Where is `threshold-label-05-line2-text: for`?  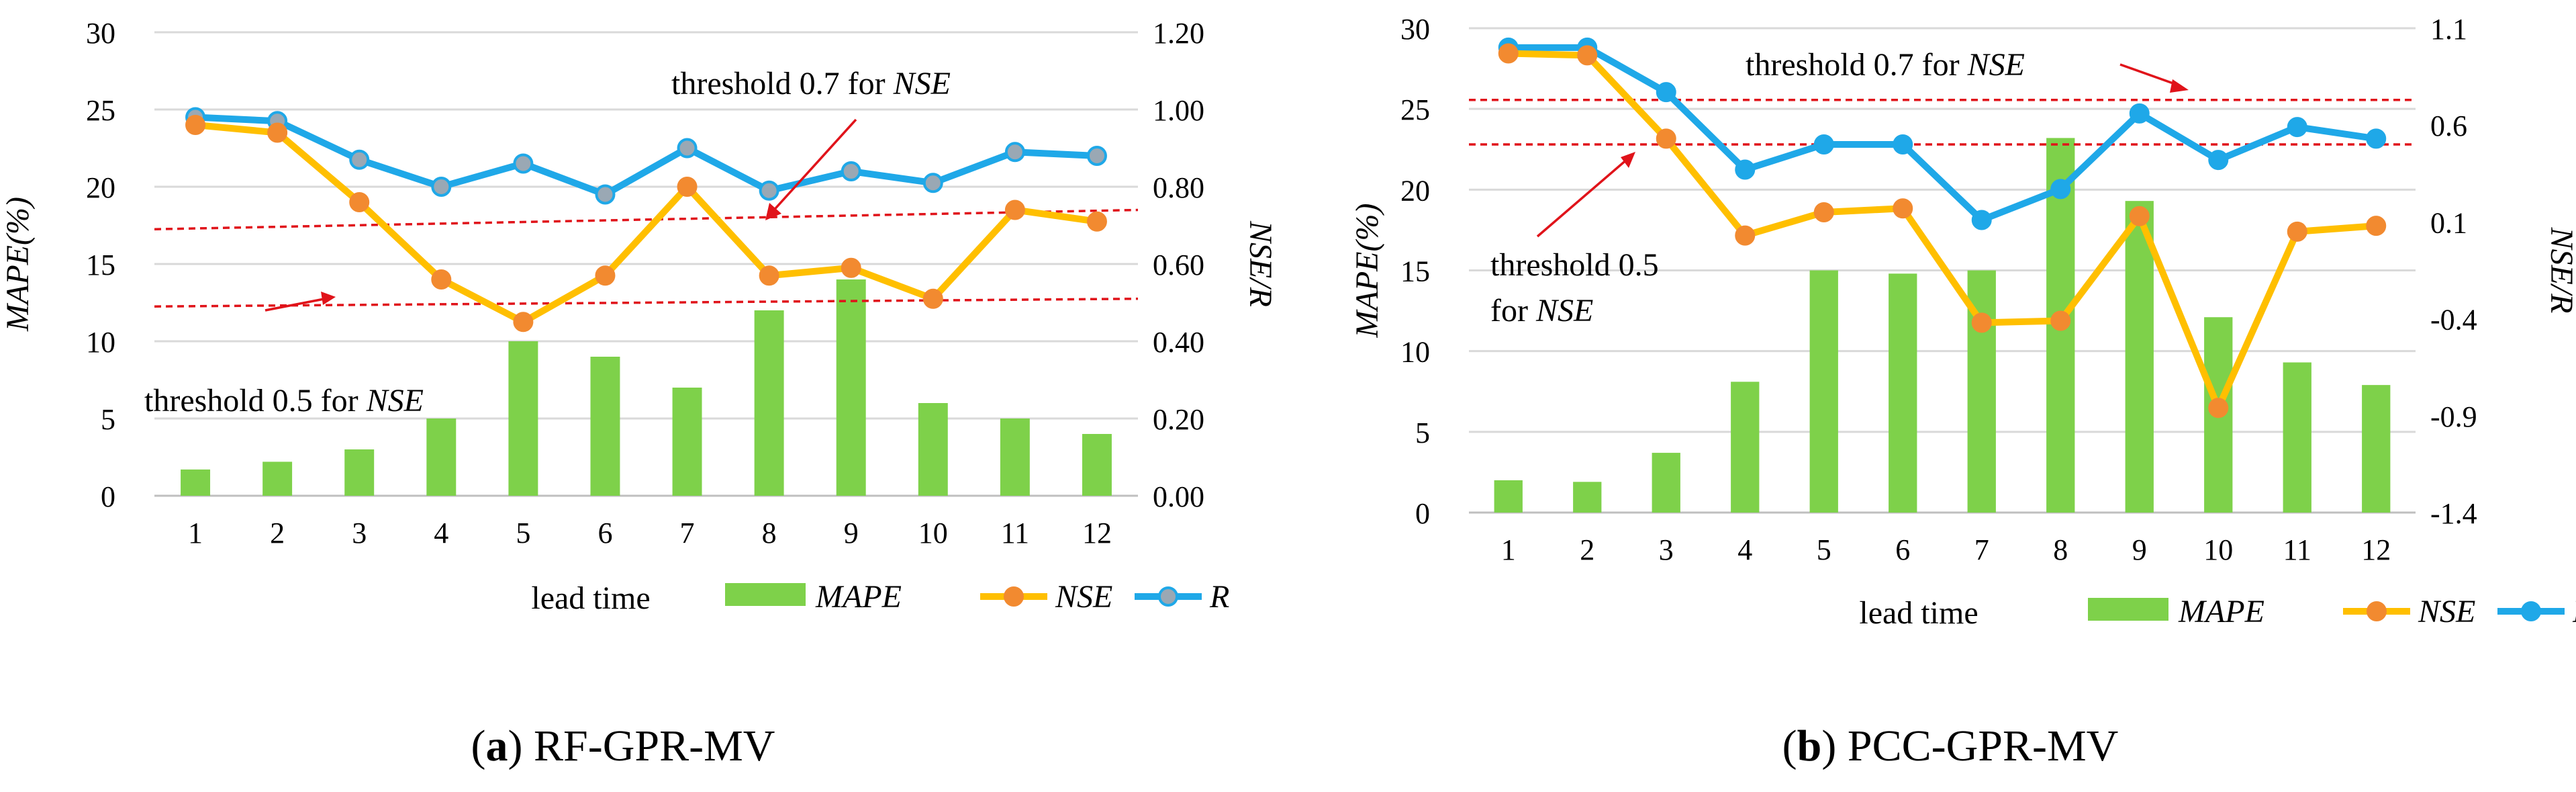 threshold-label-05-line2-text: for is located at coordinates (1513, 310).